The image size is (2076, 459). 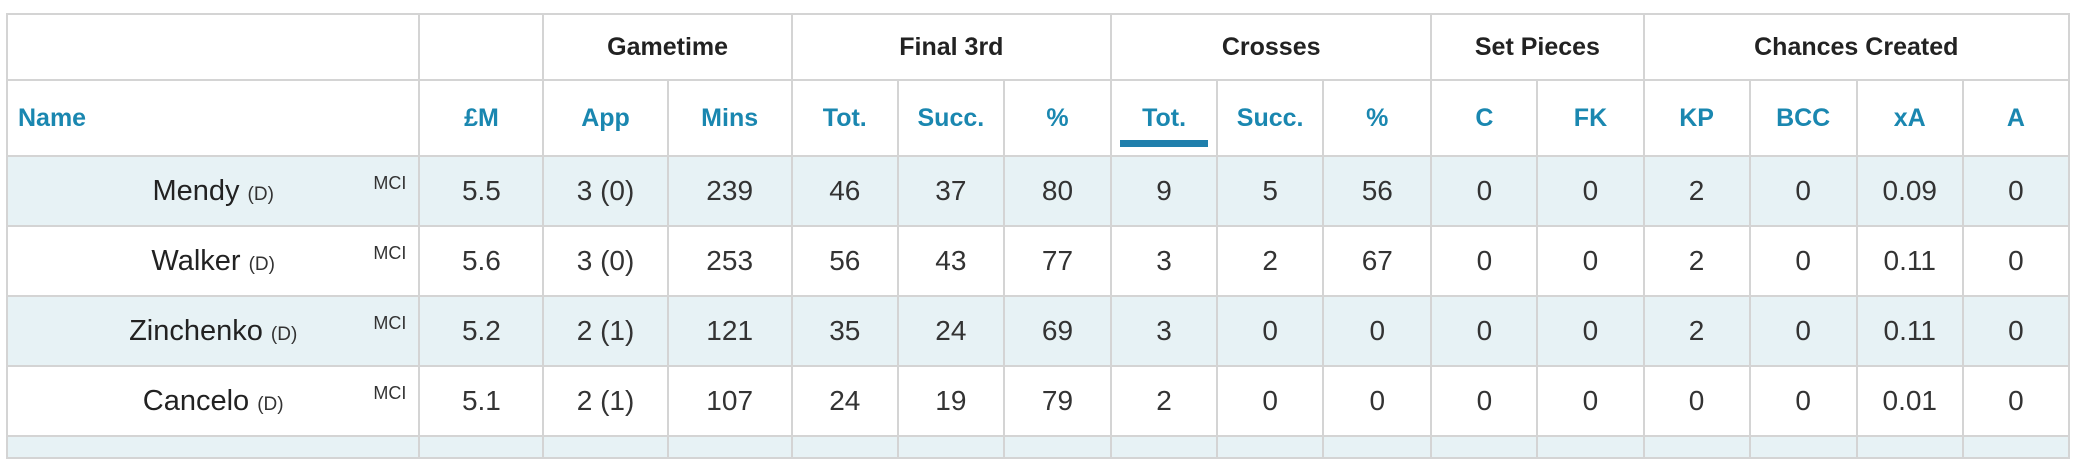 What do you see at coordinates (1271, 47) in the screenshot?
I see `group-crosses: Crosses` at bounding box center [1271, 47].